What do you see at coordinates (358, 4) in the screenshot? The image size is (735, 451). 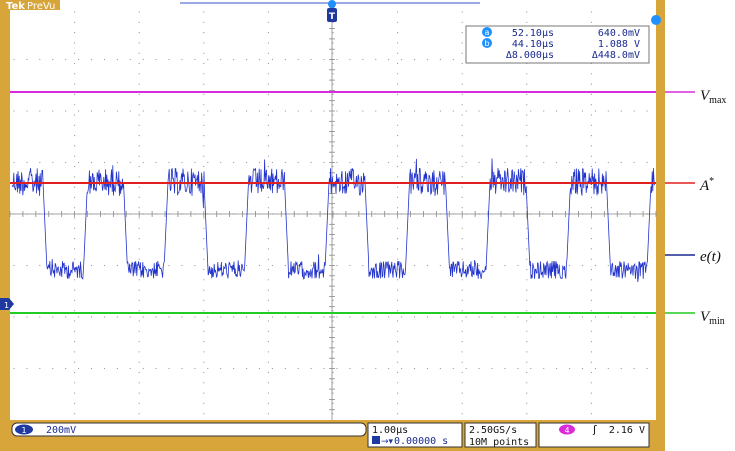 I see `record-view-bar` at bounding box center [358, 4].